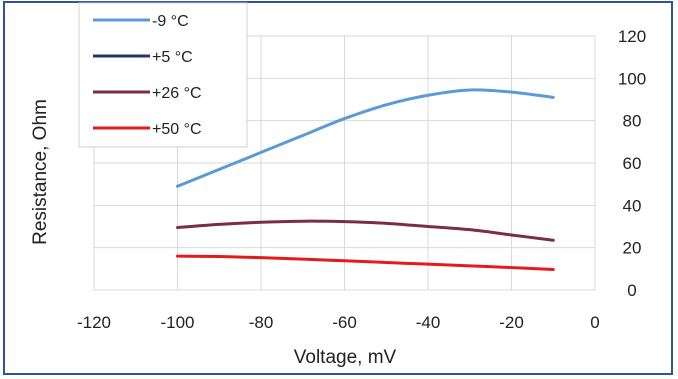  I want to click on x-axis-title: Voltage, mV, so click(345, 357).